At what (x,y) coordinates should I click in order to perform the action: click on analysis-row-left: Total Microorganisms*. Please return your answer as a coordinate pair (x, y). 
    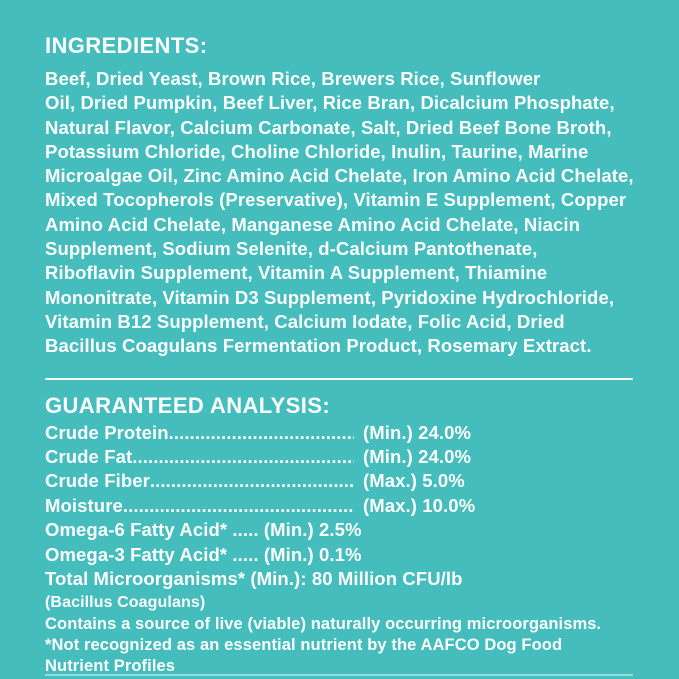
    Looking at the image, I should click on (147, 579).